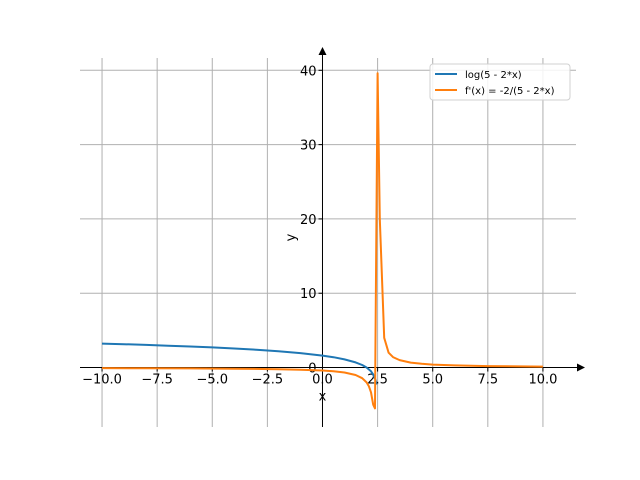 The image size is (640, 480). What do you see at coordinates (510, 91) in the screenshot?
I see `legend-label: f'(x) = -2/(5 - 2*x)` at bounding box center [510, 91].